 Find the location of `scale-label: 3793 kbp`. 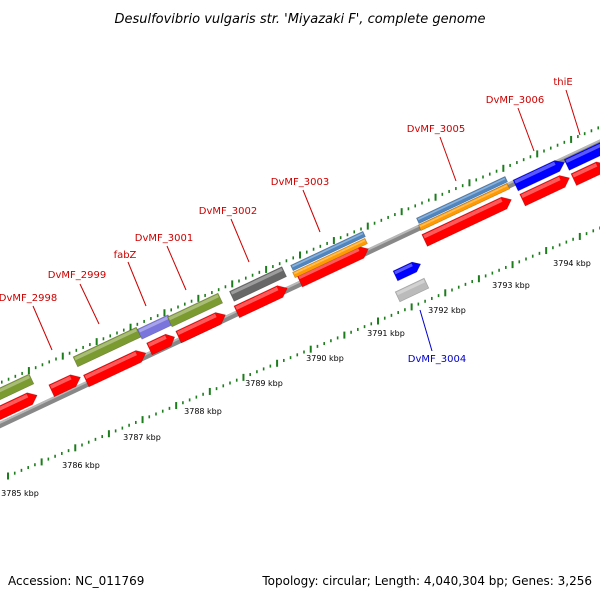

scale-label: 3793 kbp is located at coordinates (511, 285).